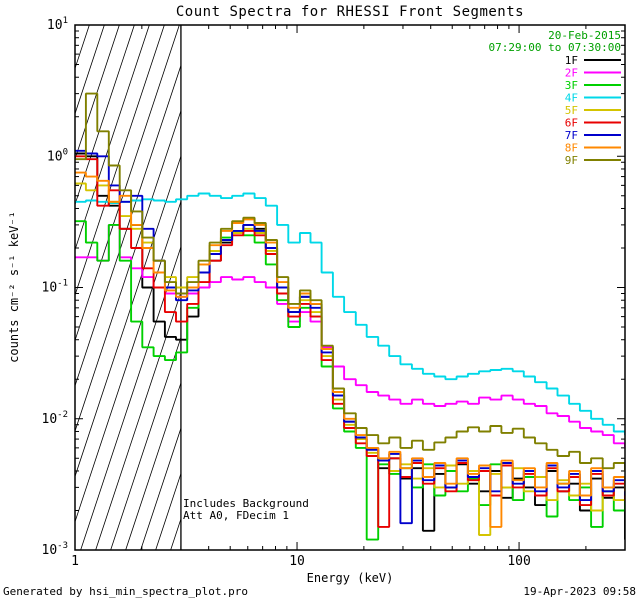 This screenshot has width=640, height=600. What do you see at coordinates (571, 135) in the screenshot?
I see `legend-label-7F: 7F` at bounding box center [571, 135].